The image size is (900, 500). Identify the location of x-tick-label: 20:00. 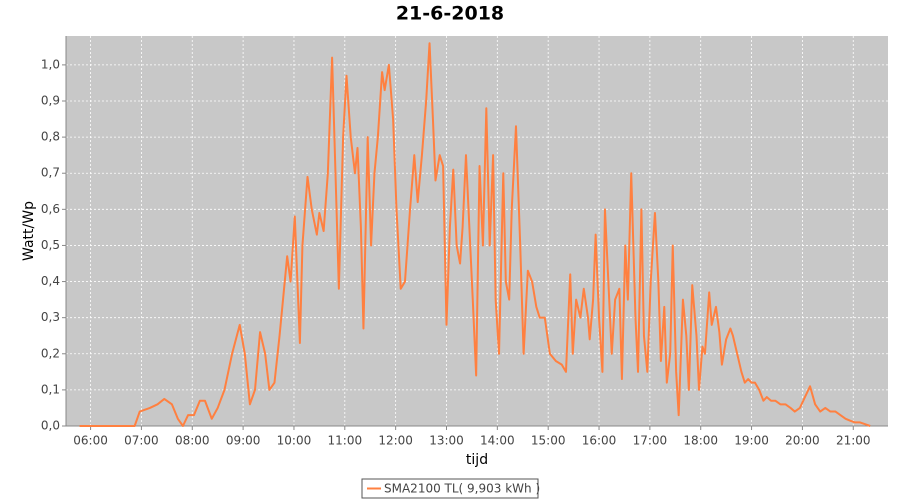
(802, 441).